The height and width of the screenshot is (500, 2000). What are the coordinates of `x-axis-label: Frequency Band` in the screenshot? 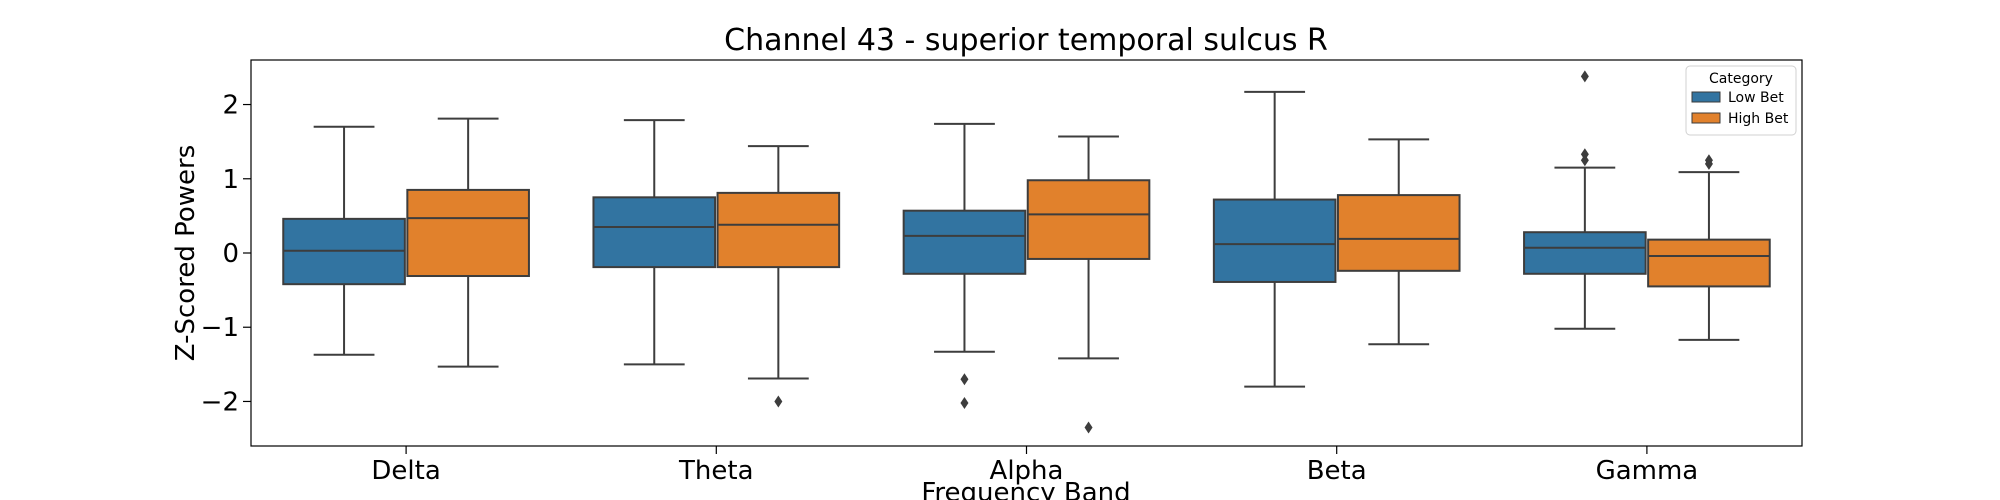 It's located at (1025, 489).